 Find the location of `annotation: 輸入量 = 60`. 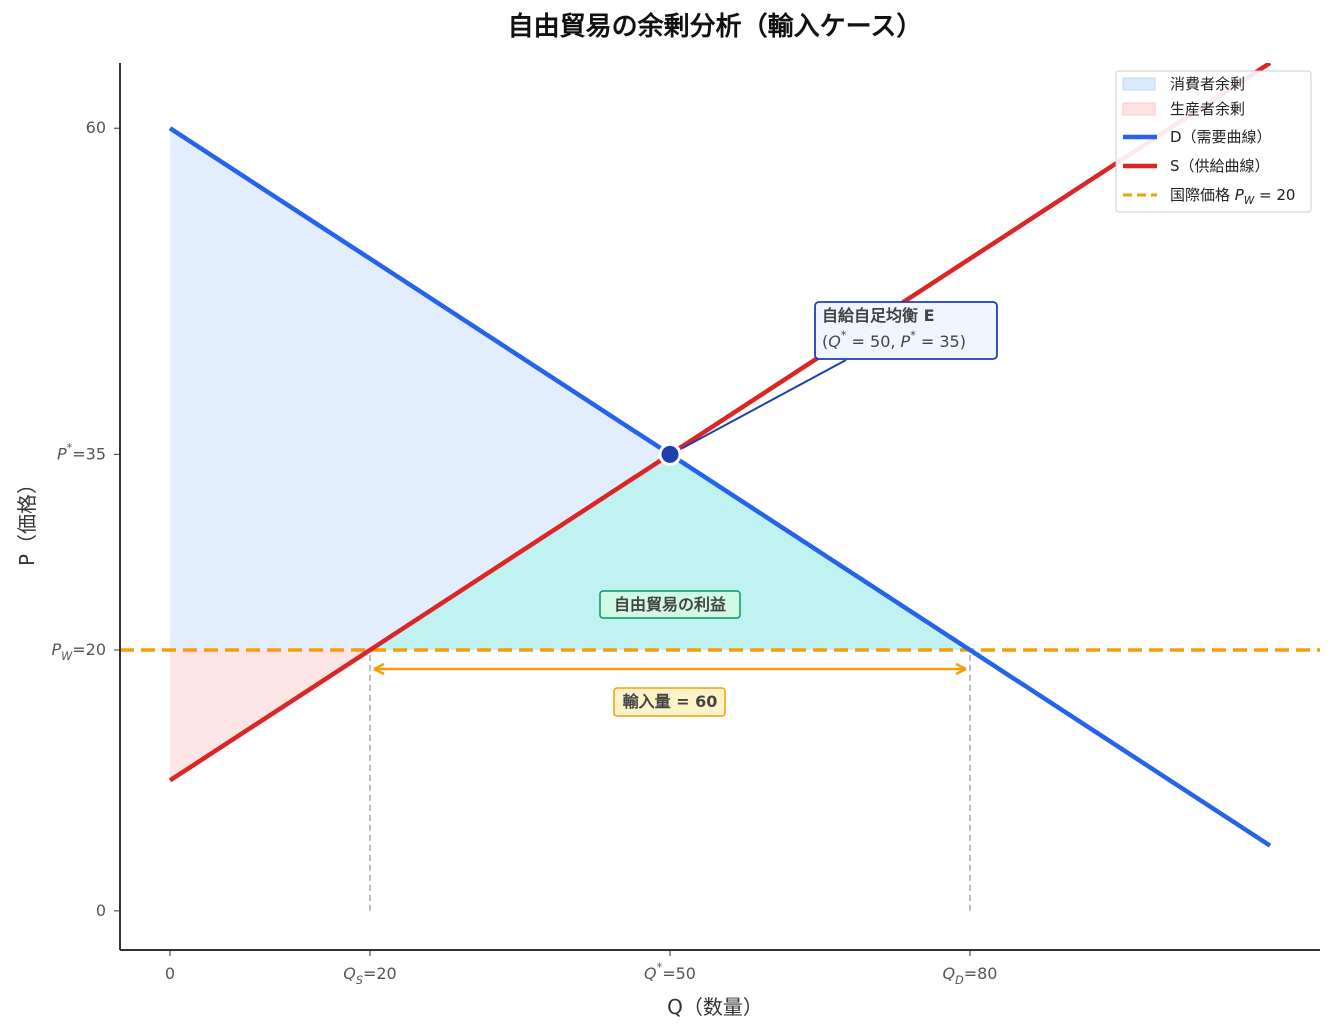

annotation: 輸入量 = 60 is located at coordinates (670, 701).